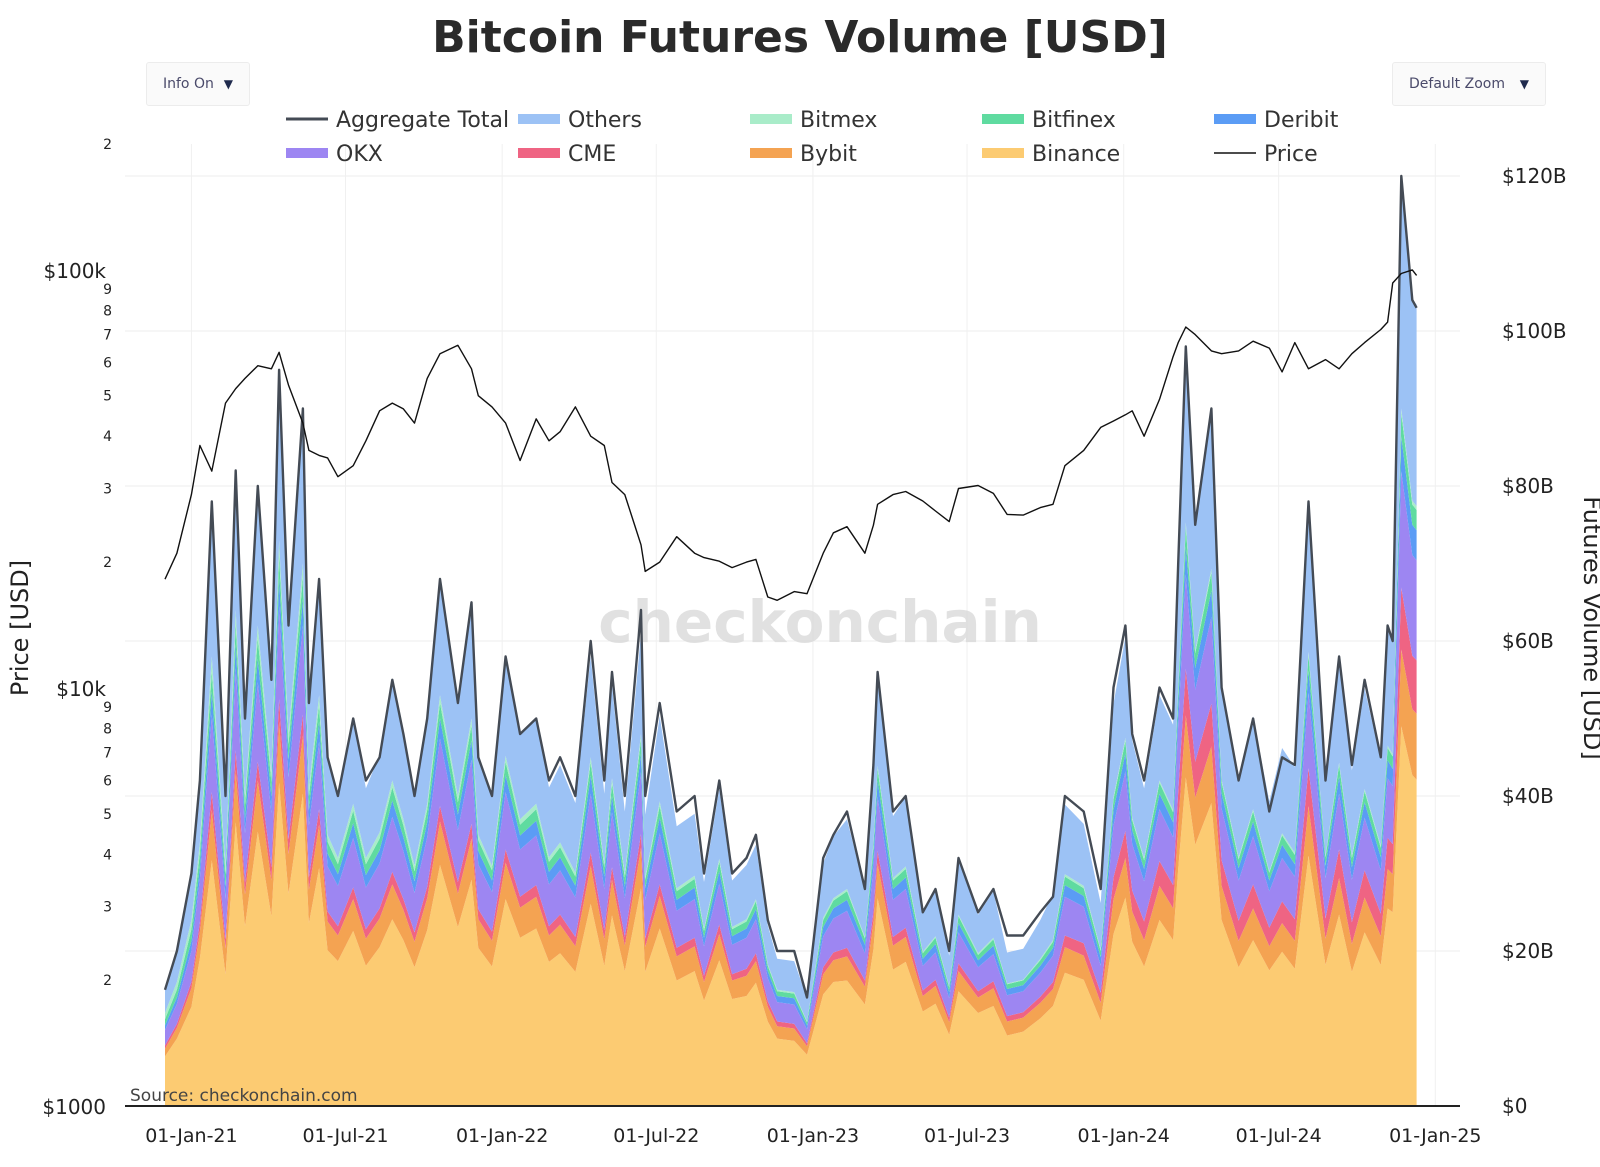 Image resolution: width=1600 pixels, height=1167 pixels. I want to click on legend-swatch-others, so click(539, 119).